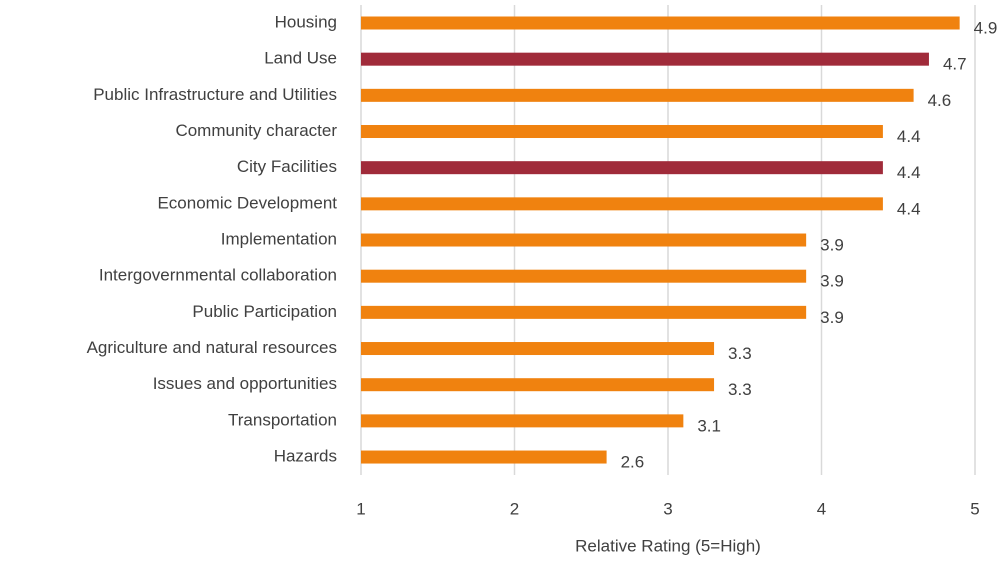  Describe the element at coordinates (282, 419) in the screenshot. I see `y-tick-label: Transportation` at that location.